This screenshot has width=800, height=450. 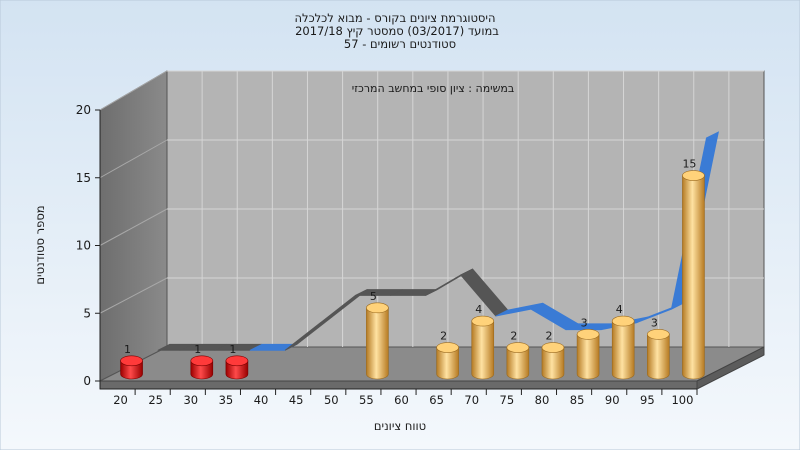 What do you see at coordinates (174, 347) in the screenshot?
I see `ribbon-segment` at bounding box center [174, 347].